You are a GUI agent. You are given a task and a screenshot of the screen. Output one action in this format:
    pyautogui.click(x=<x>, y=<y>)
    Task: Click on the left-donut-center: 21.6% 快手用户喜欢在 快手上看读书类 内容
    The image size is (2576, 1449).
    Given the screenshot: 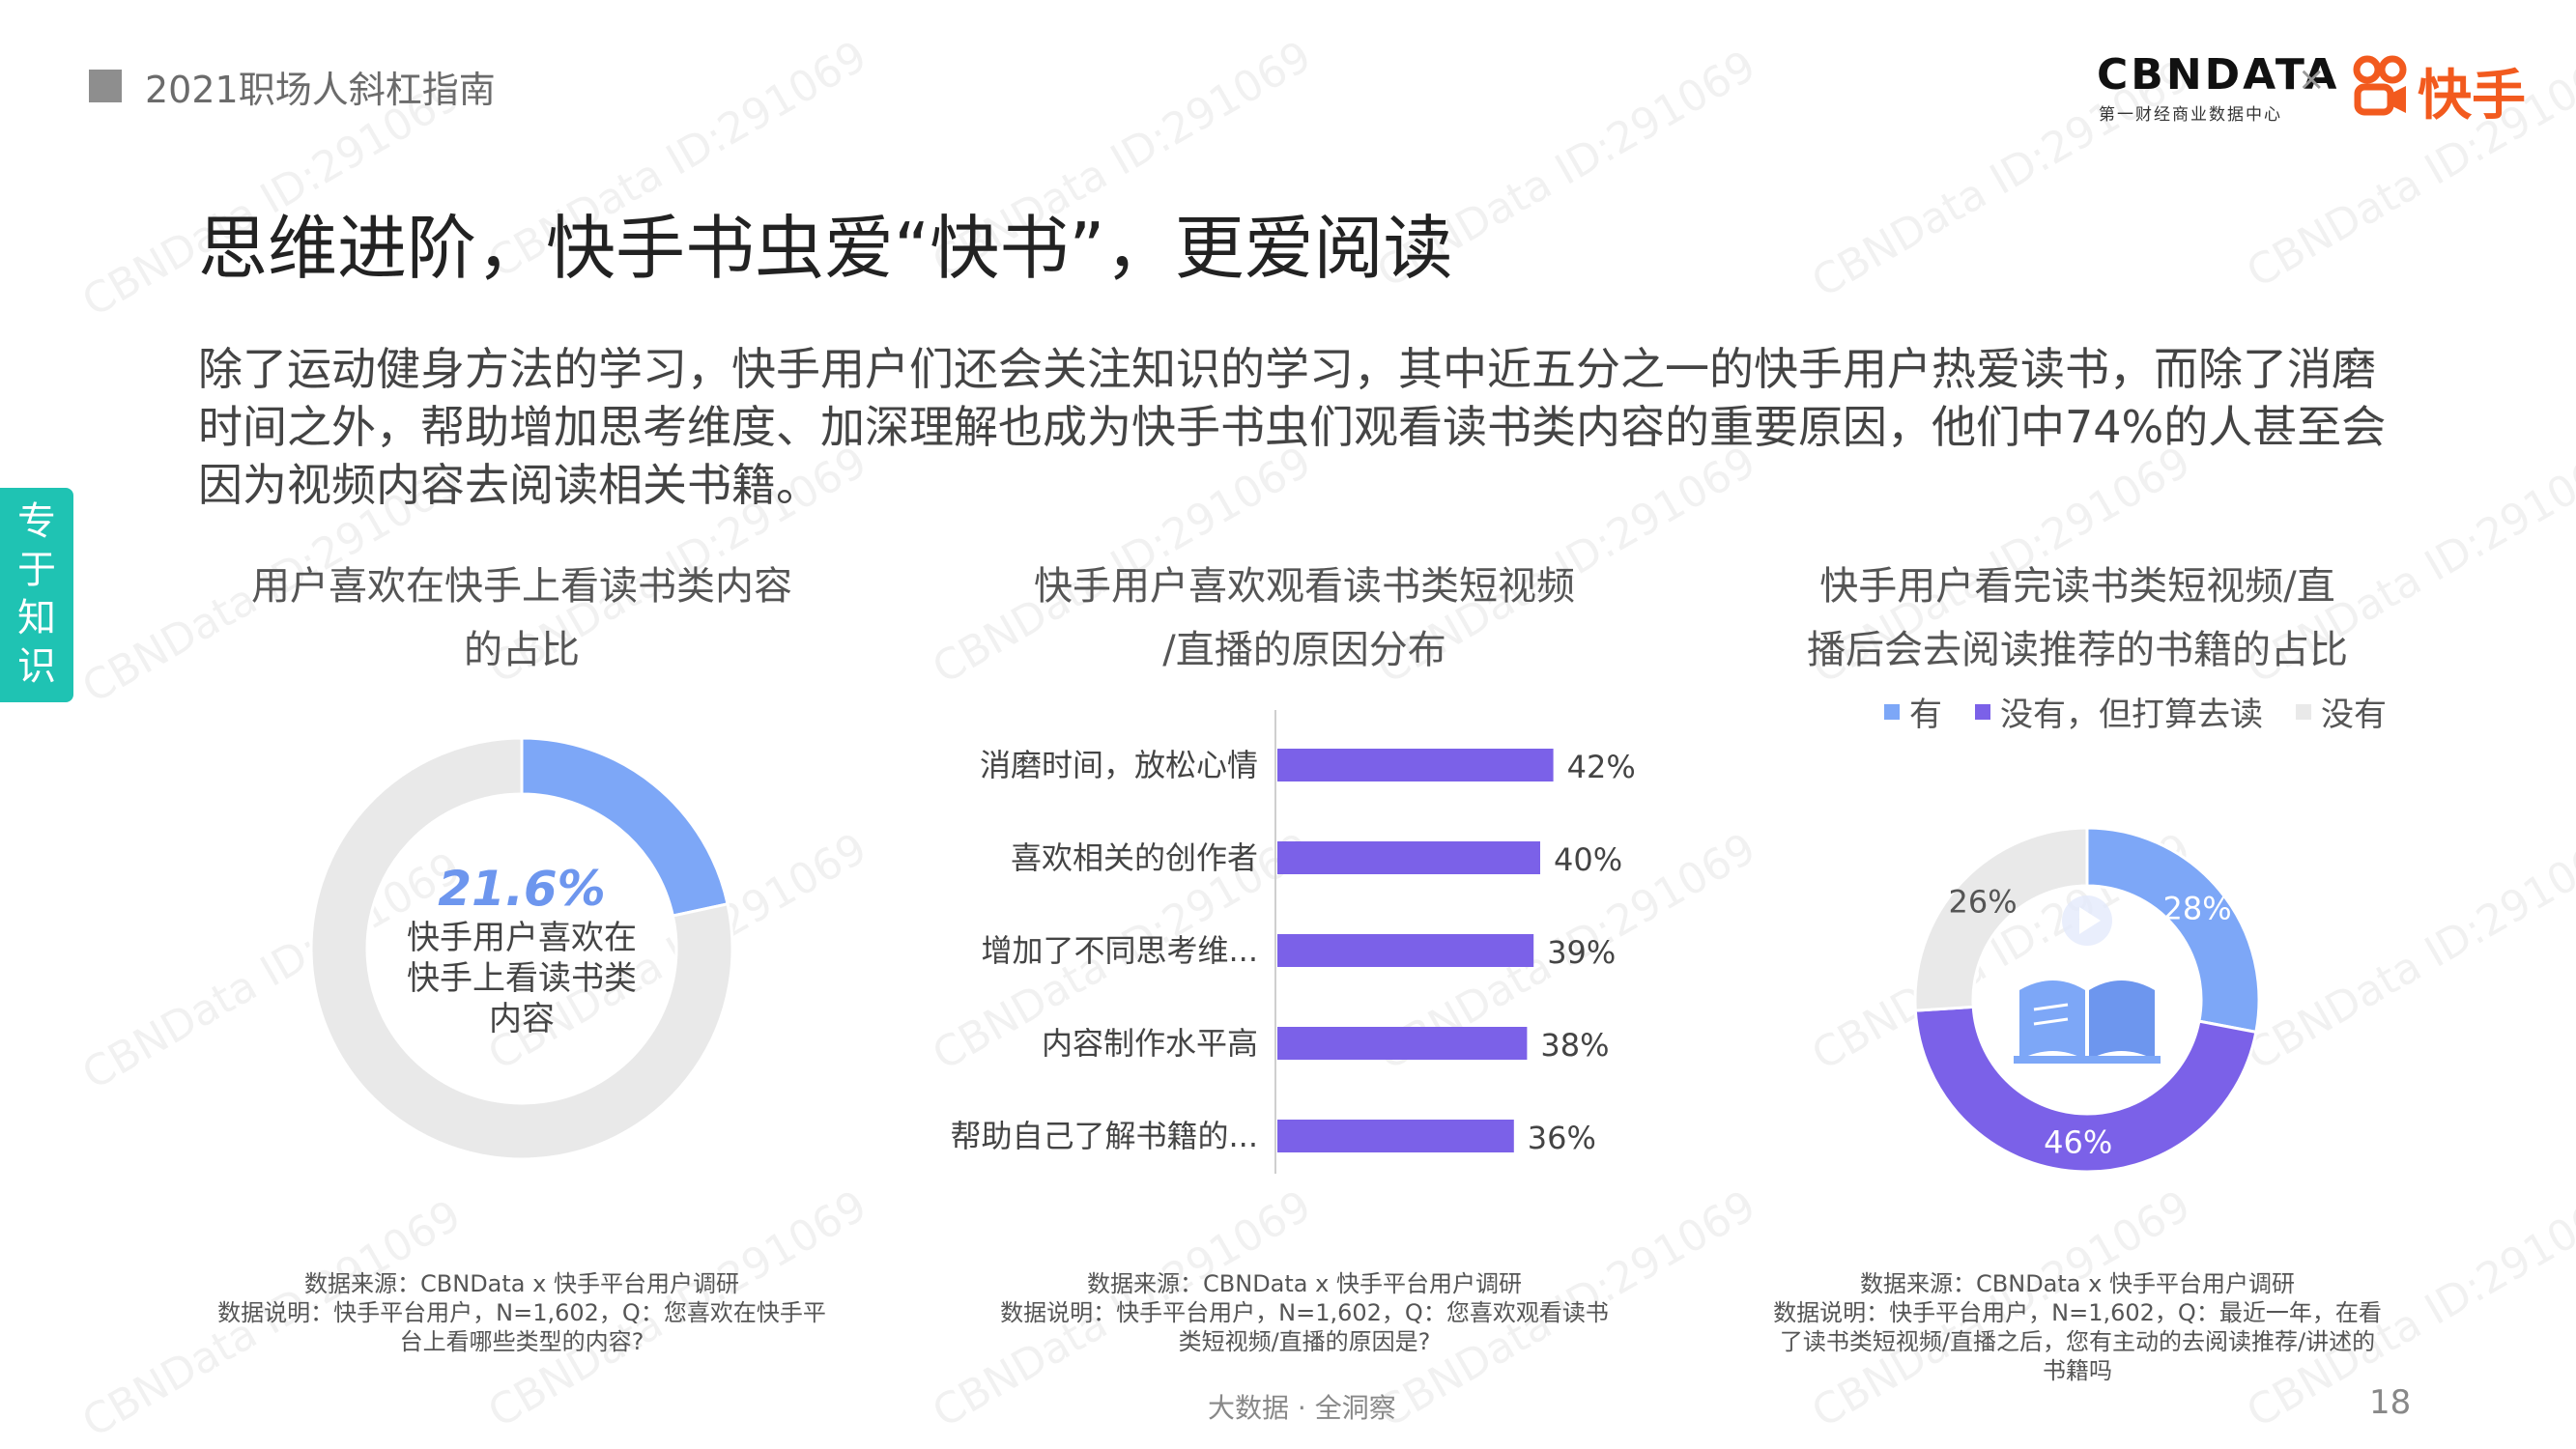 What is the action you would take?
    pyautogui.click(x=522, y=949)
    